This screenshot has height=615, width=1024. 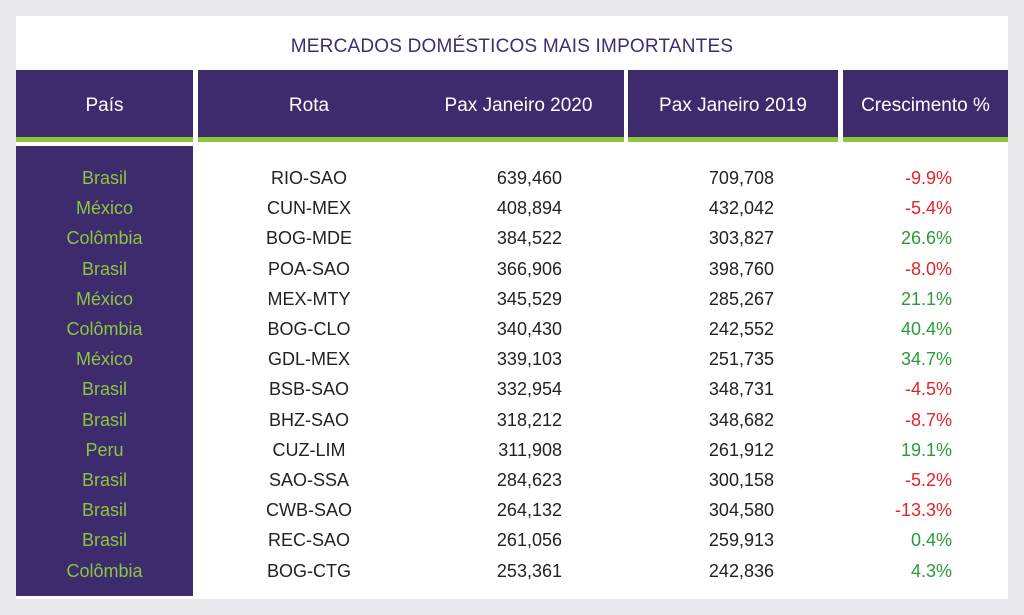 I want to click on header-rota: Rota, so click(x=309, y=106).